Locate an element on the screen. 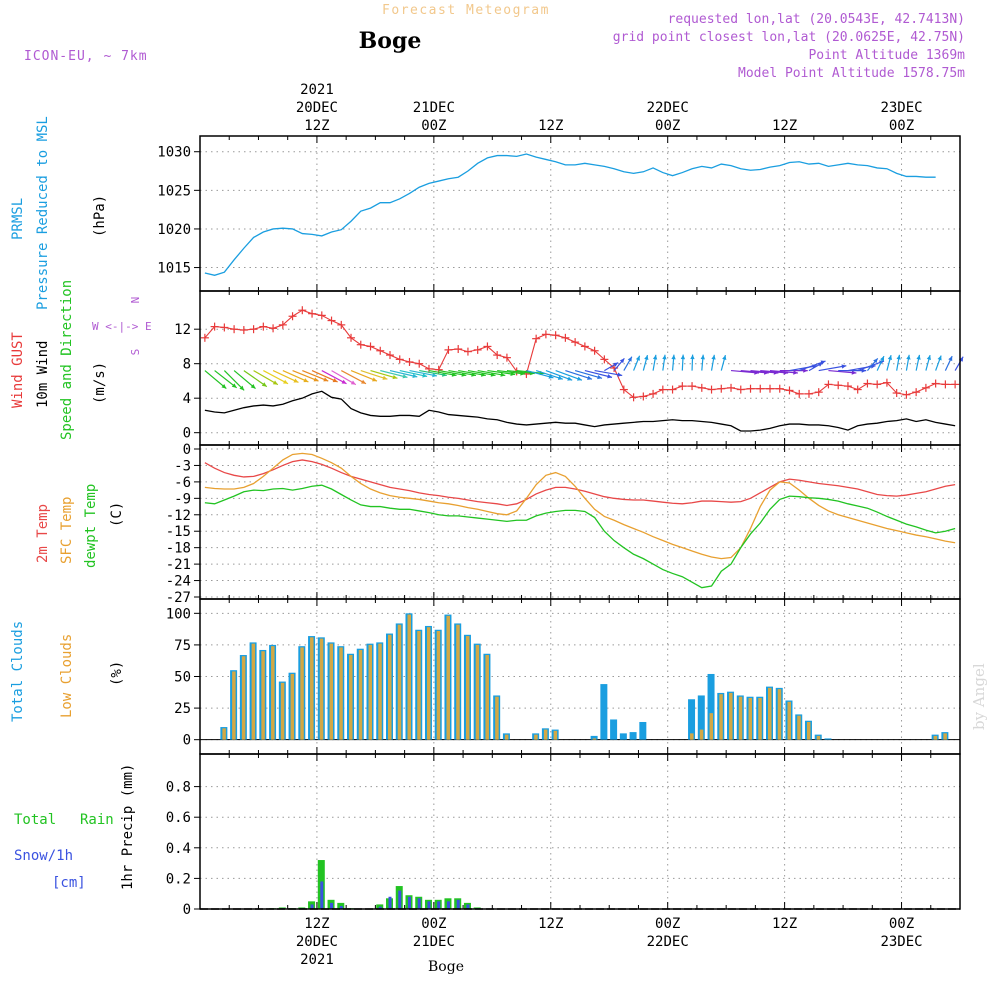 Image resolution: width=1000 pixels, height=1000 pixels. model-point-altitude: Model Point Altitude 1578.75m is located at coordinates (851, 73).